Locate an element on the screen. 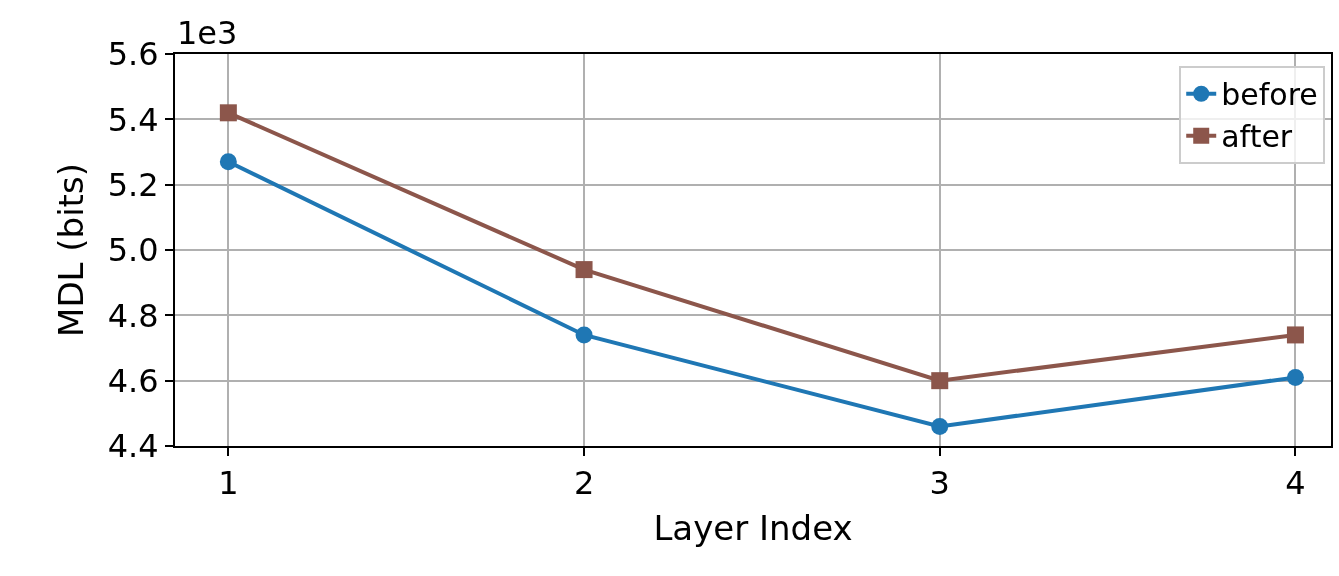 The image size is (1339, 576). text: 1e3 is located at coordinates (207, 33).